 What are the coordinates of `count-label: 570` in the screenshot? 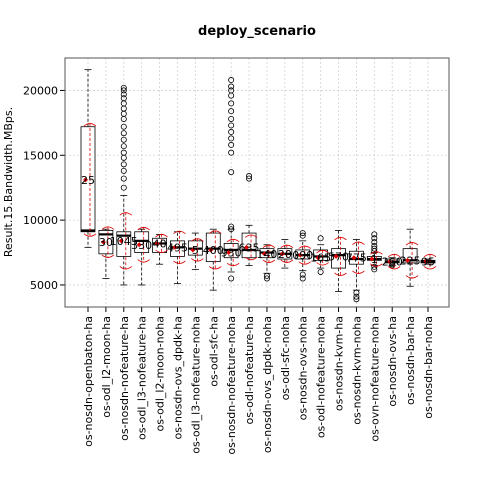 It's located at (338, 256).